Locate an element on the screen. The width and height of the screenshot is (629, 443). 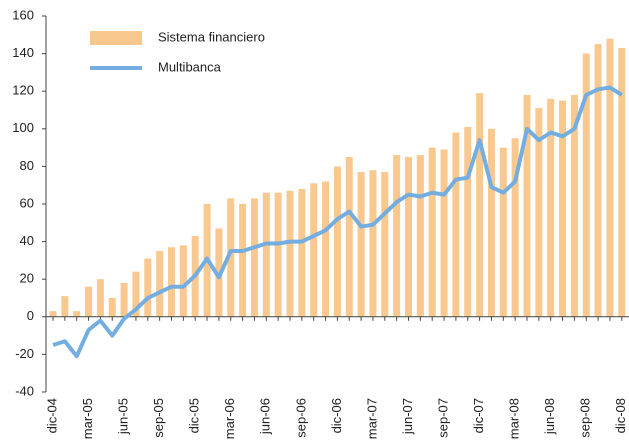
x-tick-label: jun-07 is located at coordinates (407, 416).